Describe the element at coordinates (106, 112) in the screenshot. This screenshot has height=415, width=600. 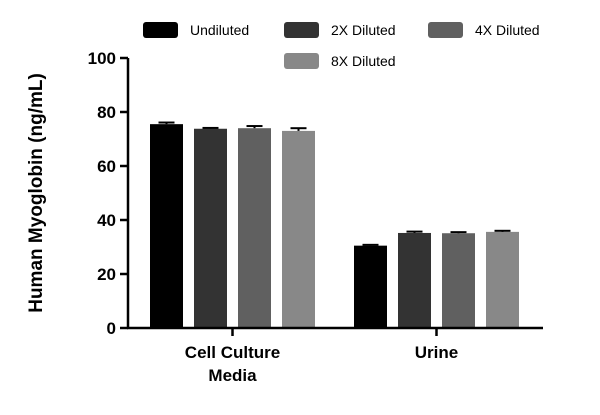
I see `y-tick-label: 80` at that location.